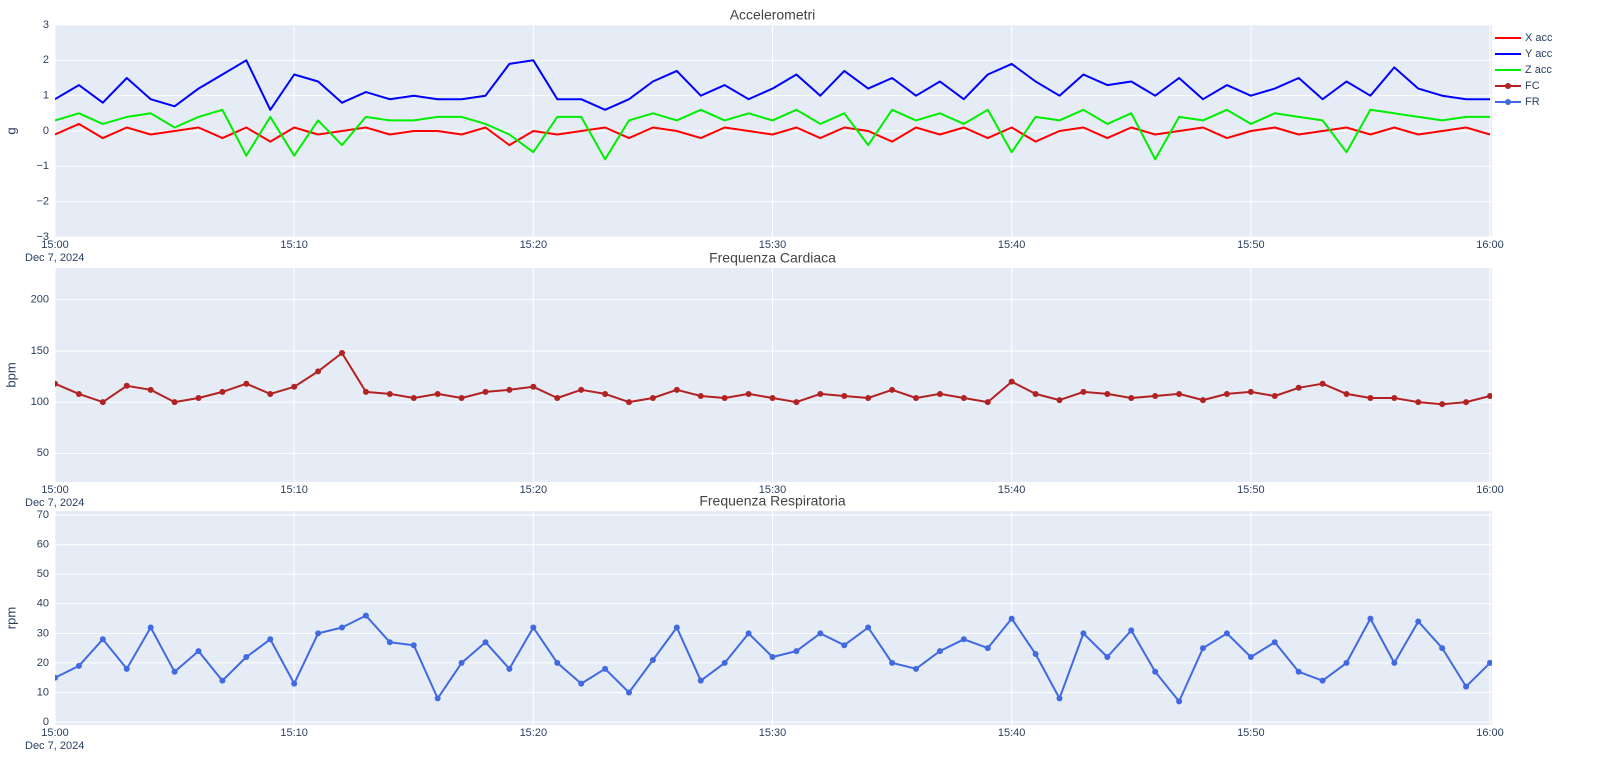 The image size is (1600, 780). Describe the element at coordinates (42, 237) in the screenshot. I see `y-tick-label: −3` at that location.